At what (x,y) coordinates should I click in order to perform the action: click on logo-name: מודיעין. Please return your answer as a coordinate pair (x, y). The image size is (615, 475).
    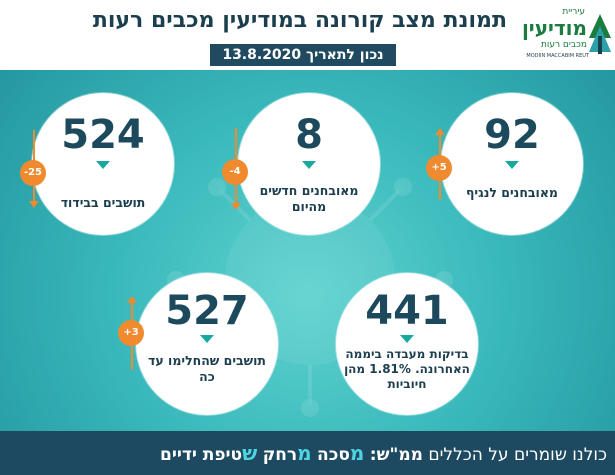
    Looking at the image, I should click on (554, 28).